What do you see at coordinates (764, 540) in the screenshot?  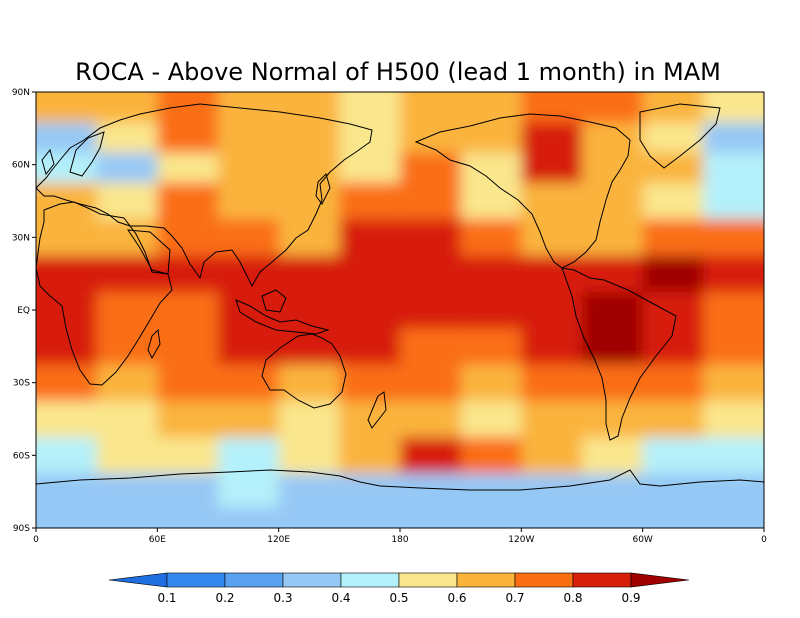 I see `x-tick-label: 0` at bounding box center [764, 540].